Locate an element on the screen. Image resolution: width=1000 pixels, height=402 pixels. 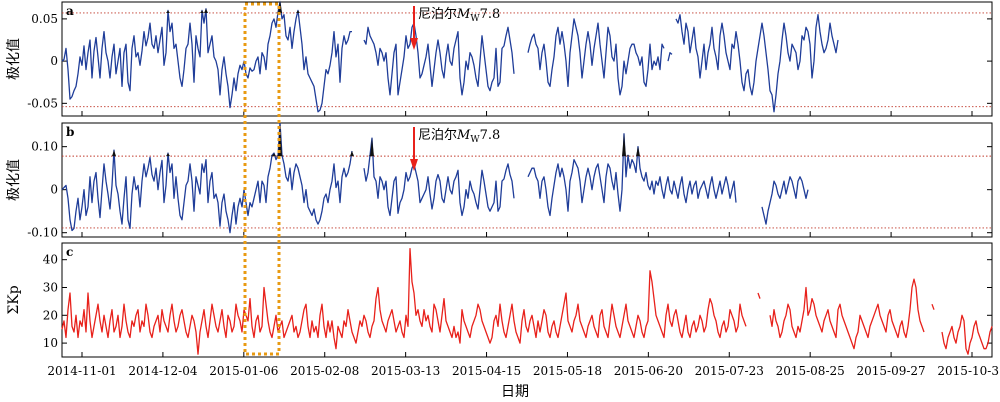
panel-letter: c is located at coordinates (69, 252).